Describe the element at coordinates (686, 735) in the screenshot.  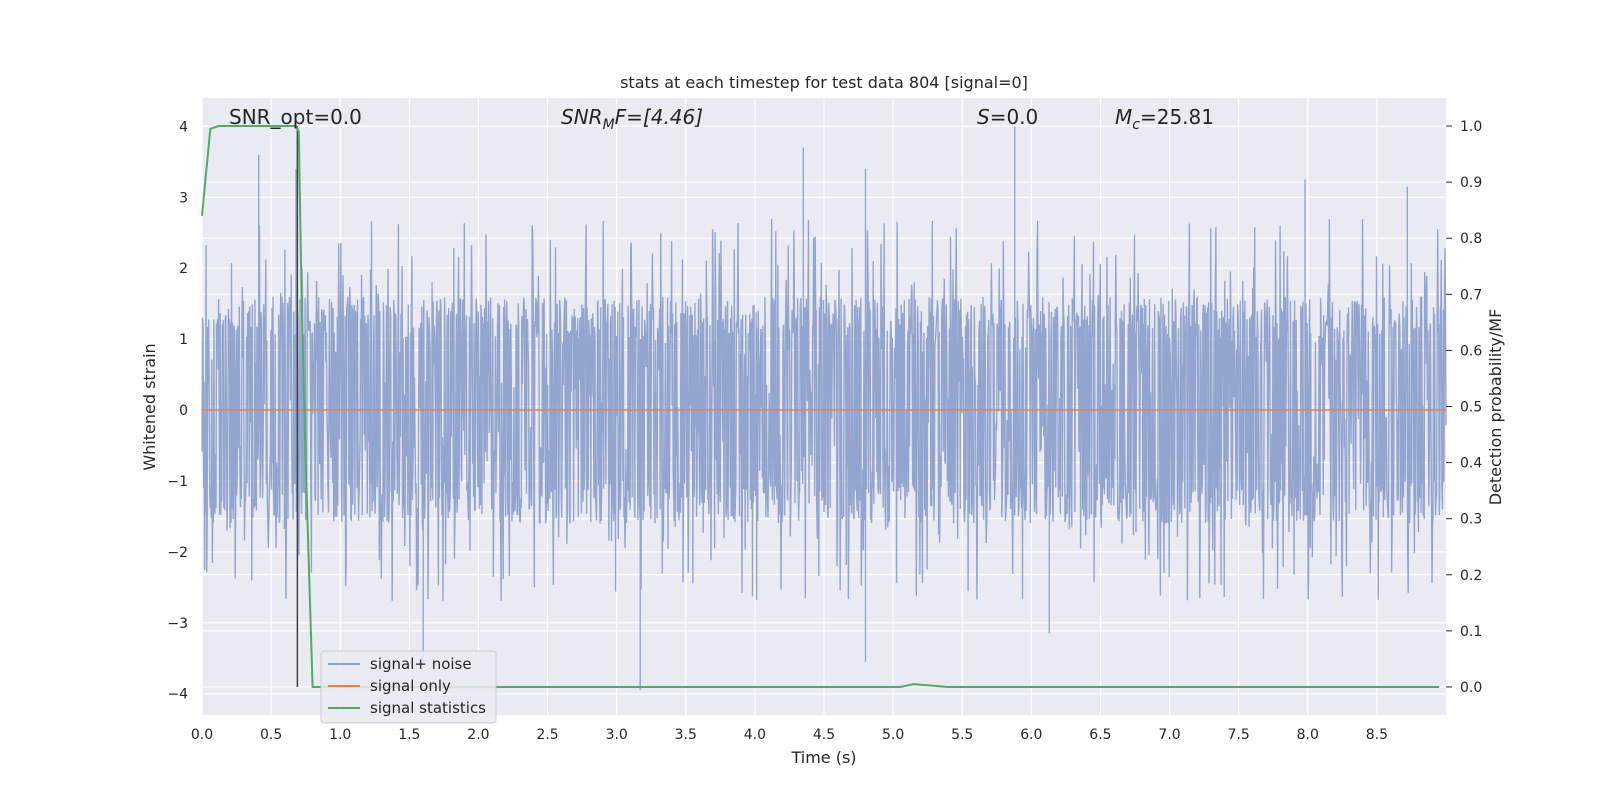
I see `x-tick-label: 3.5` at that location.